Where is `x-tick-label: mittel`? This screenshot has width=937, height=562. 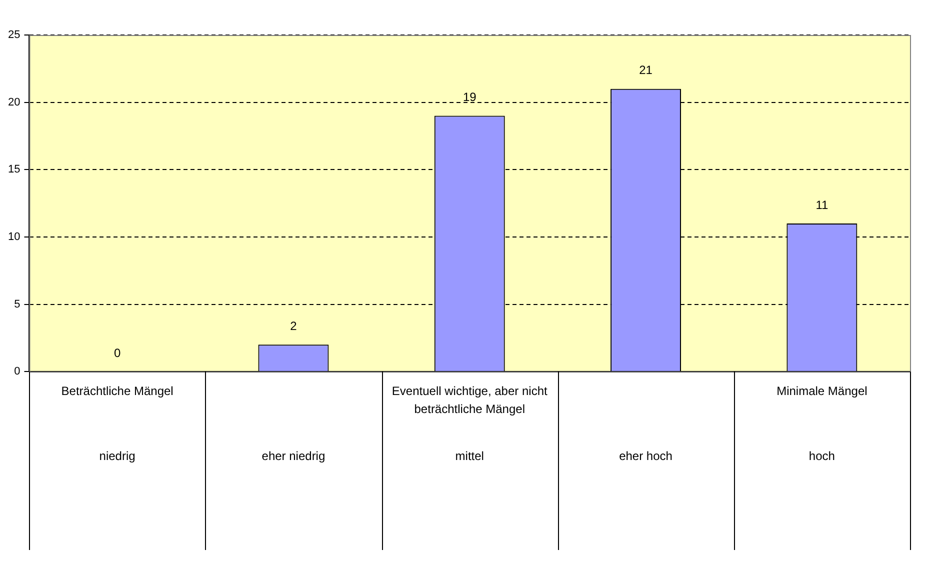
x-tick-label: mittel is located at coordinates (469, 456).